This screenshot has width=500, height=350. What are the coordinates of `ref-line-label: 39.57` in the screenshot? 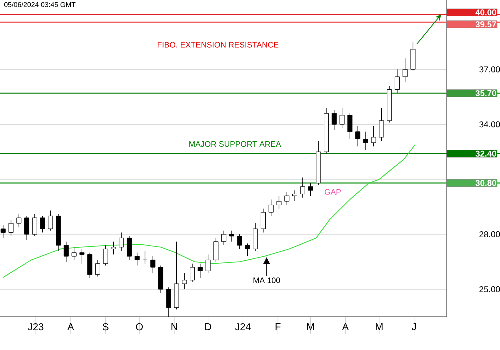 It's located at (486, 25).